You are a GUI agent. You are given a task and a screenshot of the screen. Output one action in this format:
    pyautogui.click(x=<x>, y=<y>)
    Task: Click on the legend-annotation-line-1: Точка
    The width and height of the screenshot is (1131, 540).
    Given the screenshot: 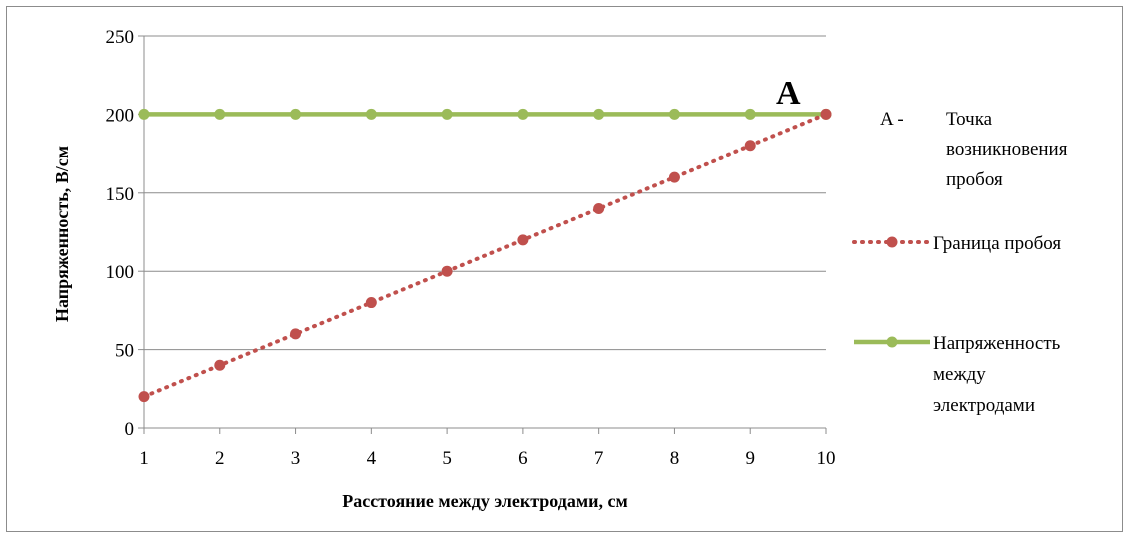 What is the action you would take?
    pyautogui.click(x=969, y=119)
    